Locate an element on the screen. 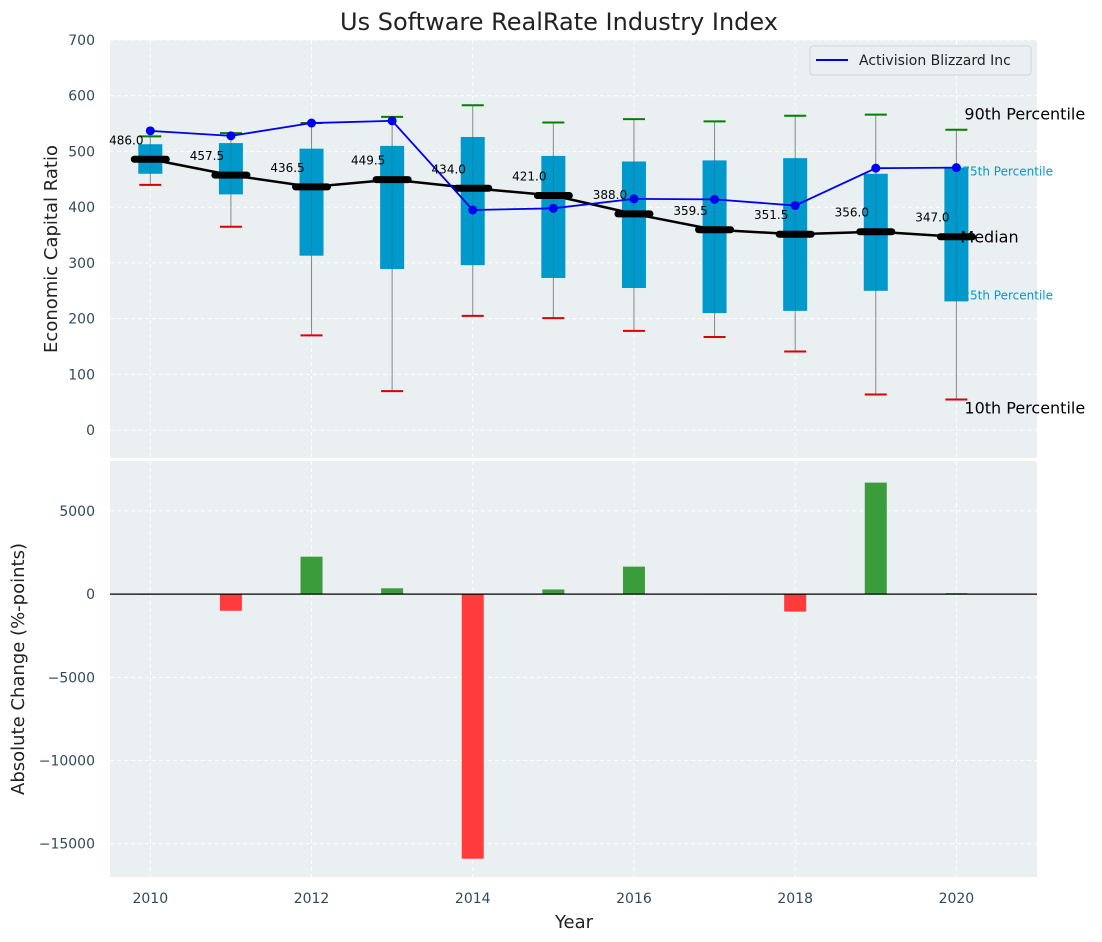 This screenshot has height=942, width=1102. top-y-tick-label: 100 is located at coordinates (81, 375).